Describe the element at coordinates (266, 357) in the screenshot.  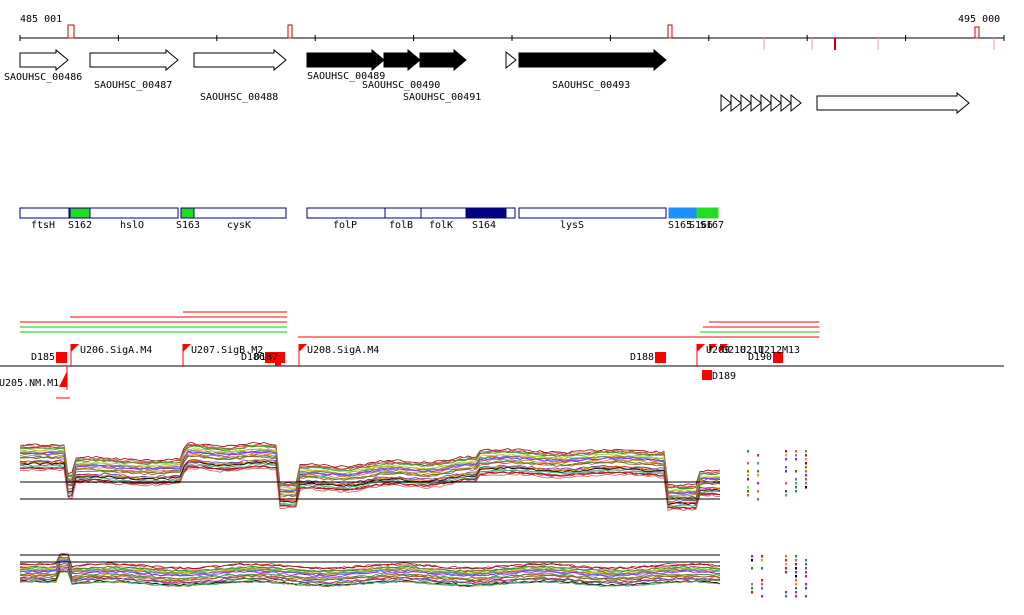
I see `feature-label: D187` at that location.